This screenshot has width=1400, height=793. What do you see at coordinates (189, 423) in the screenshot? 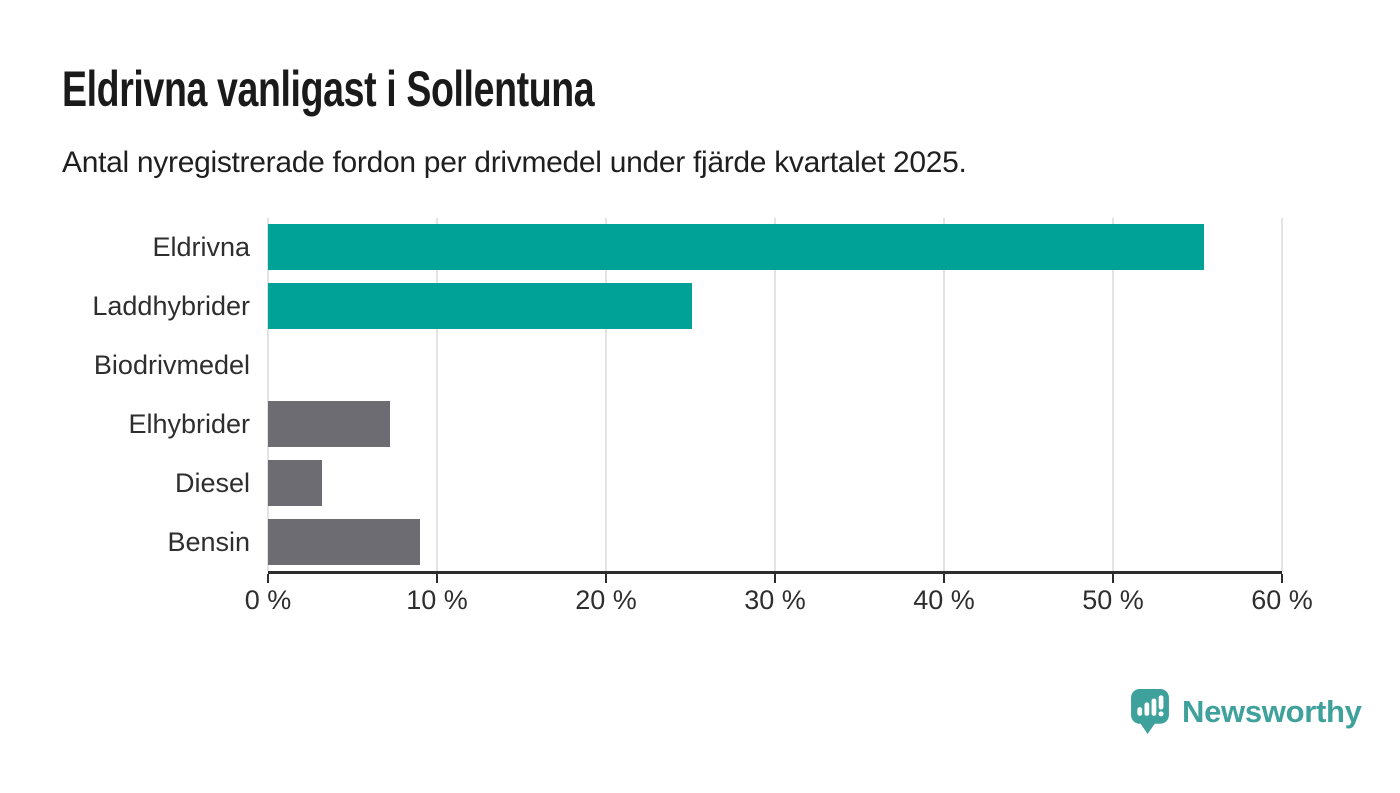
I see `category-label: Elhybrider` at bounding box center [189, 423].